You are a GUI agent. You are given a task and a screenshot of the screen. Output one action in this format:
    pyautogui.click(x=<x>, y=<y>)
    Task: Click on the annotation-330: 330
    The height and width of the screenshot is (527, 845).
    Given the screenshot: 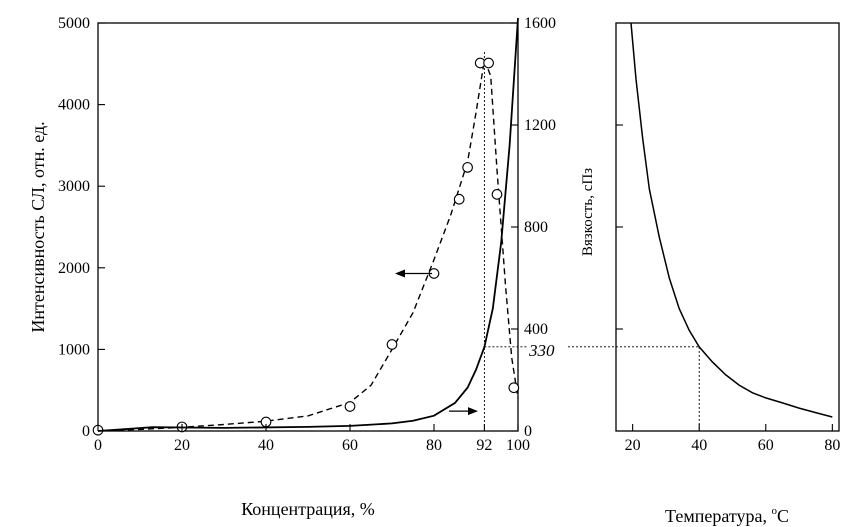 What is the action you would take?
    pyautogui.click(x=541, y=350)
    